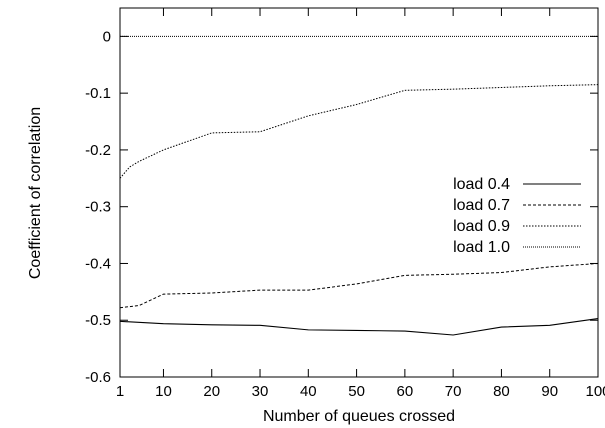  Describe the element at coordinates (260, 391) in the screenshot. I see `x-tick-label: 30` at that location.